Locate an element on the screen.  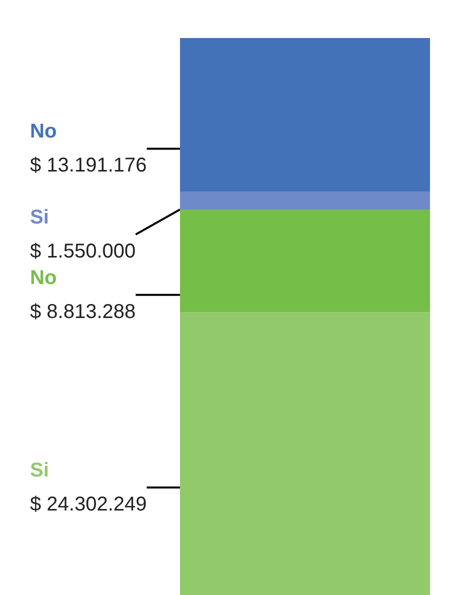
data-label: $ 13.191.176 is located at coordinates (88, 165).